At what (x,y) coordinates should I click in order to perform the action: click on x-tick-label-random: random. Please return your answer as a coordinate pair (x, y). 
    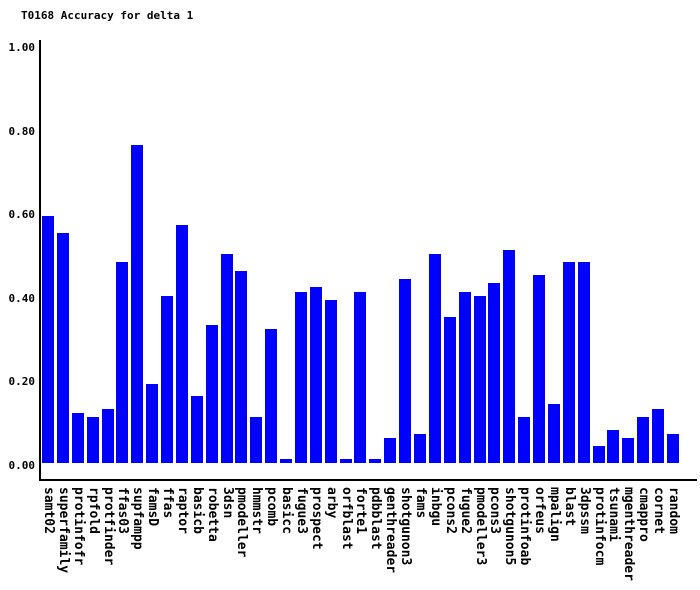
    Looking at the image, I should click on (673, 510).